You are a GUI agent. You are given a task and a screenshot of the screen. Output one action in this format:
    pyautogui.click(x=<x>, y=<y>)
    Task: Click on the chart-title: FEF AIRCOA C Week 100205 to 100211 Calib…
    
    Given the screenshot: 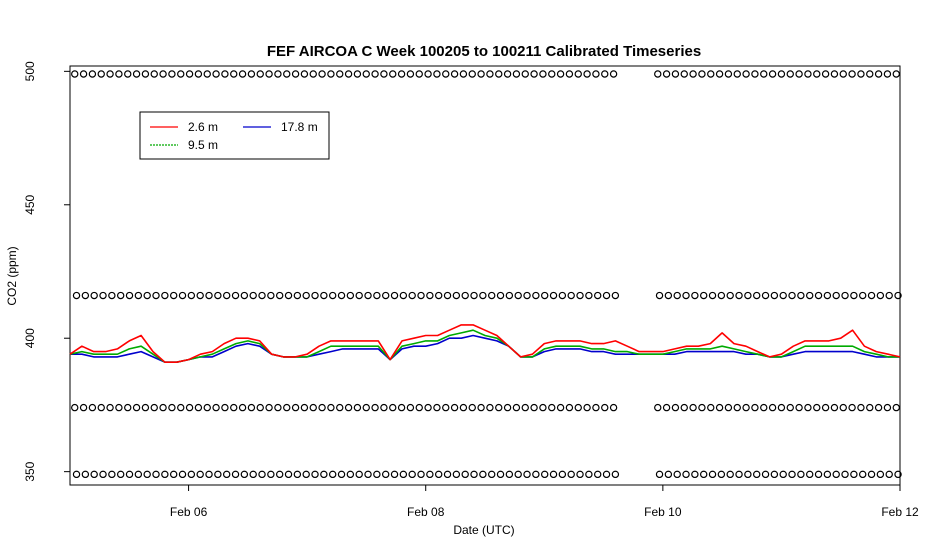 What is the action you would take?
    pyautogui.click(x=484, y=51)
    